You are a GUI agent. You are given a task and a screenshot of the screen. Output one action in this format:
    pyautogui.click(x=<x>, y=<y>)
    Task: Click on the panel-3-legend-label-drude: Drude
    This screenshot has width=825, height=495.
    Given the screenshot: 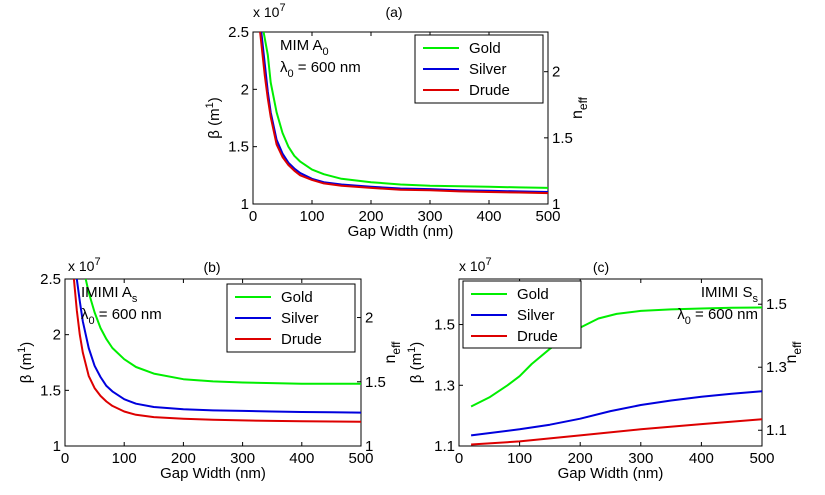 What is the action you would take?
    pyautogui.click(x=537, y=336)
    